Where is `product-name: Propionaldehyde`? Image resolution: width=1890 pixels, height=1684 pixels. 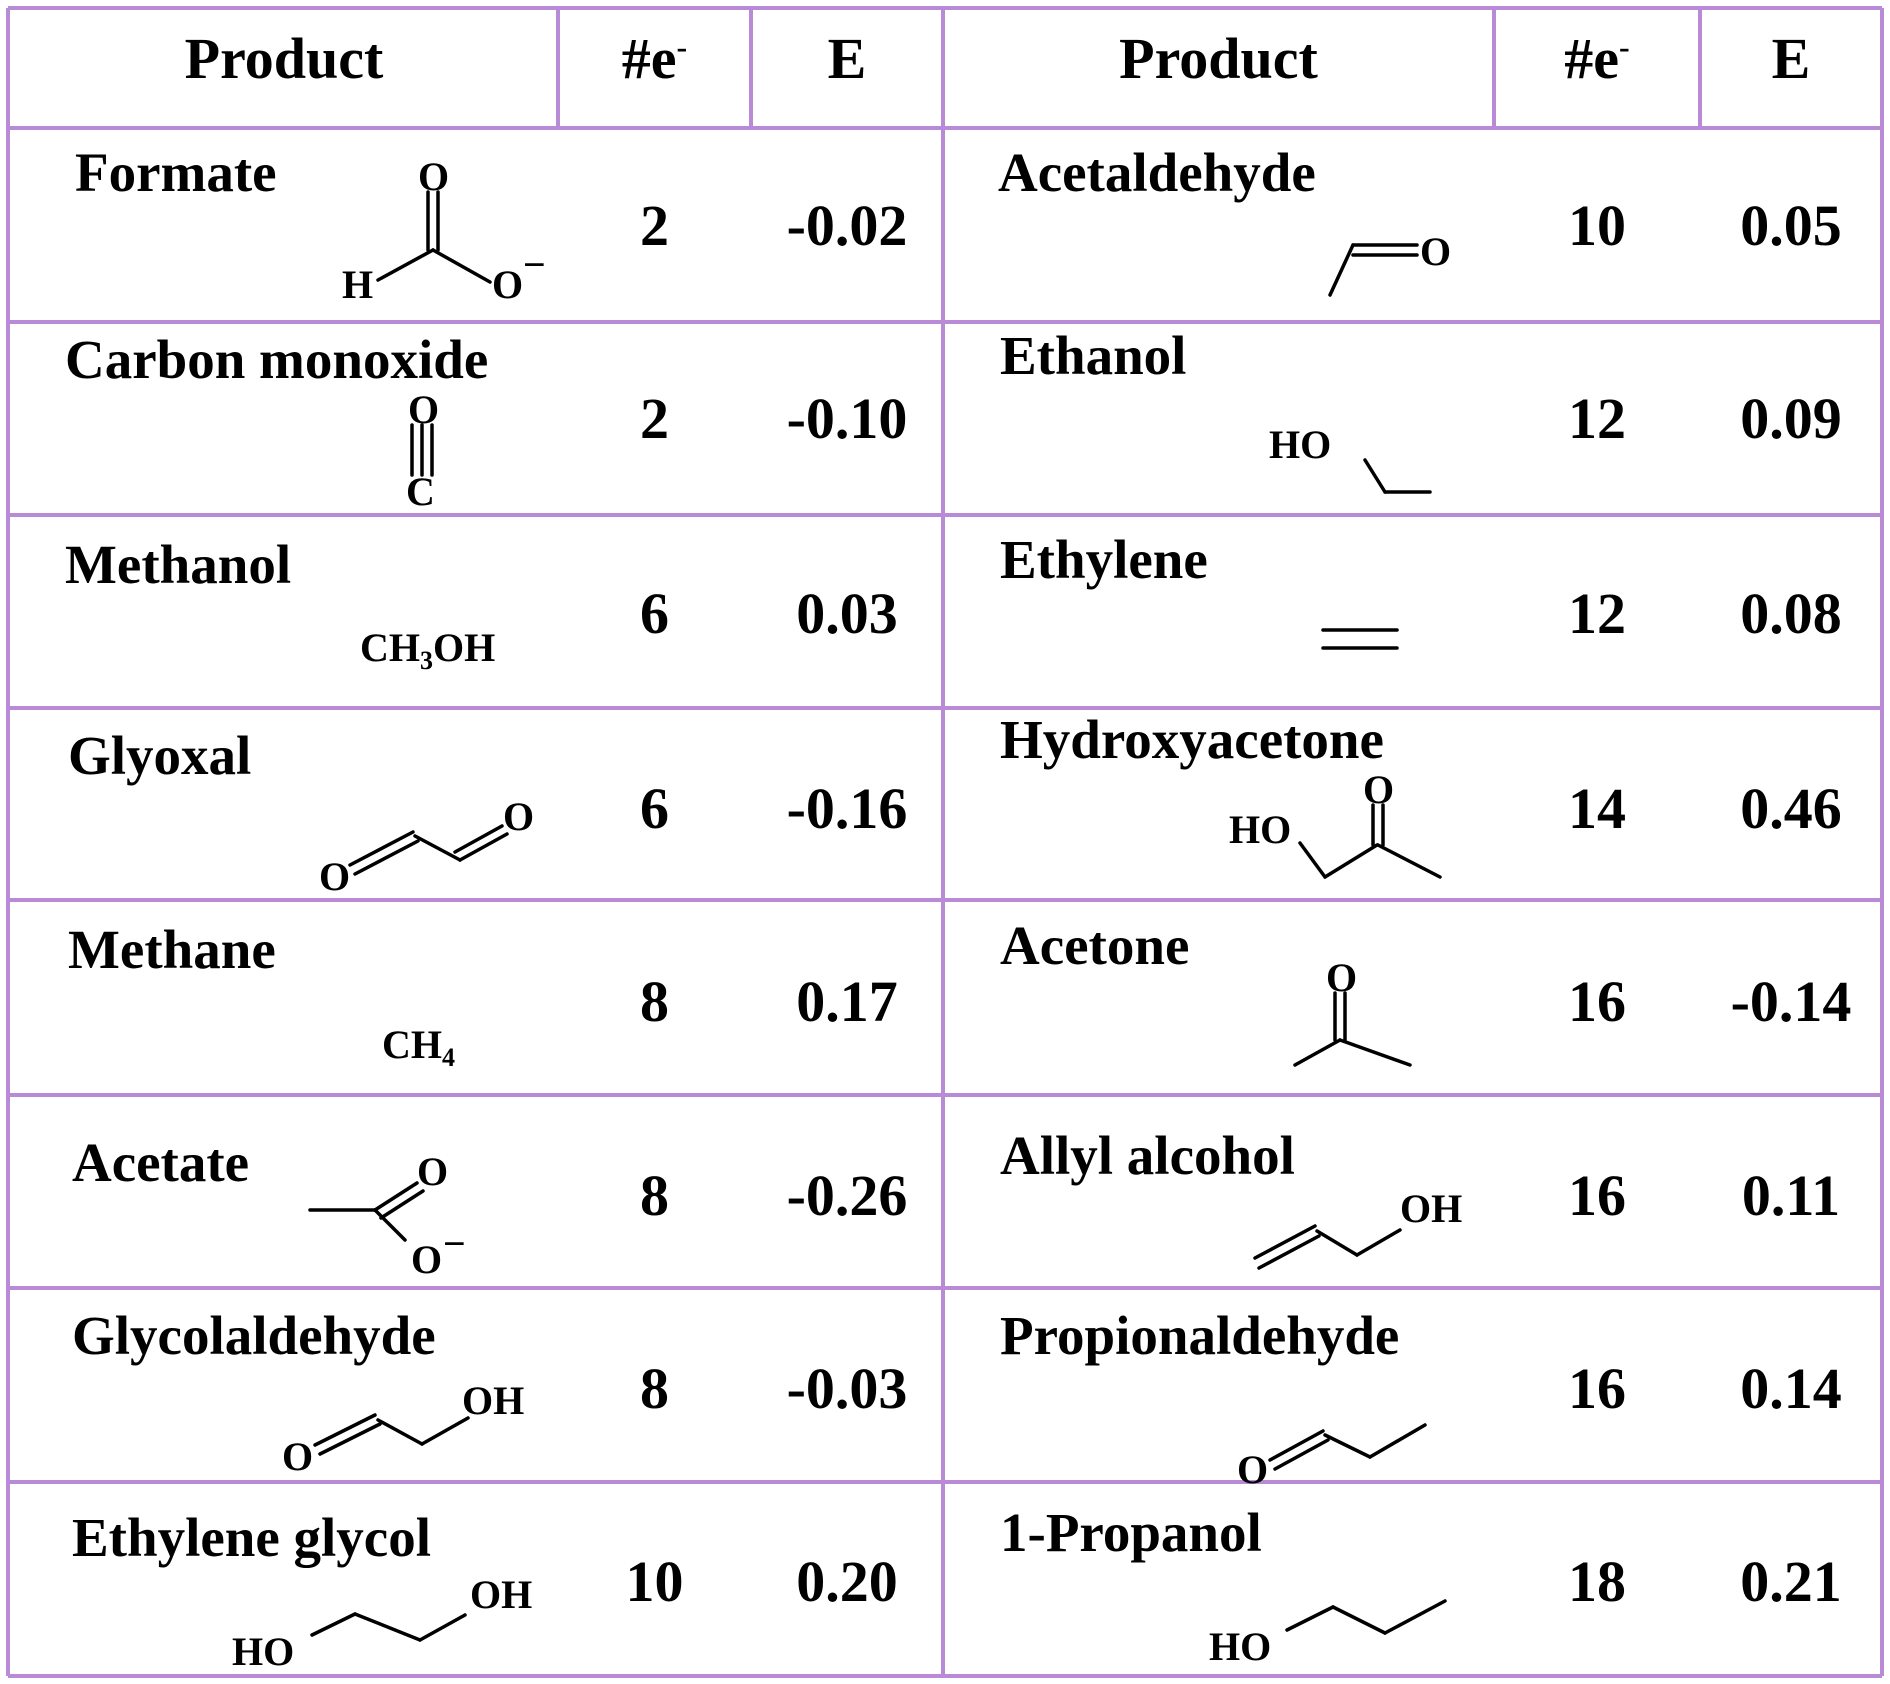
product-name: Propionaldehyde is located at coordinates (1200, 1335).